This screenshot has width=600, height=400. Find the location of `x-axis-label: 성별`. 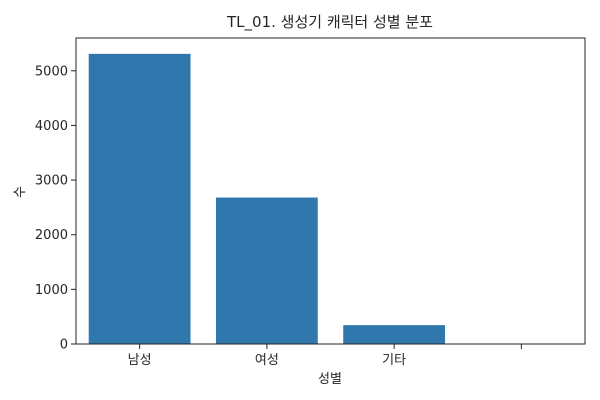

x-axis-label: 성별 is located at coordinates (330, 379).